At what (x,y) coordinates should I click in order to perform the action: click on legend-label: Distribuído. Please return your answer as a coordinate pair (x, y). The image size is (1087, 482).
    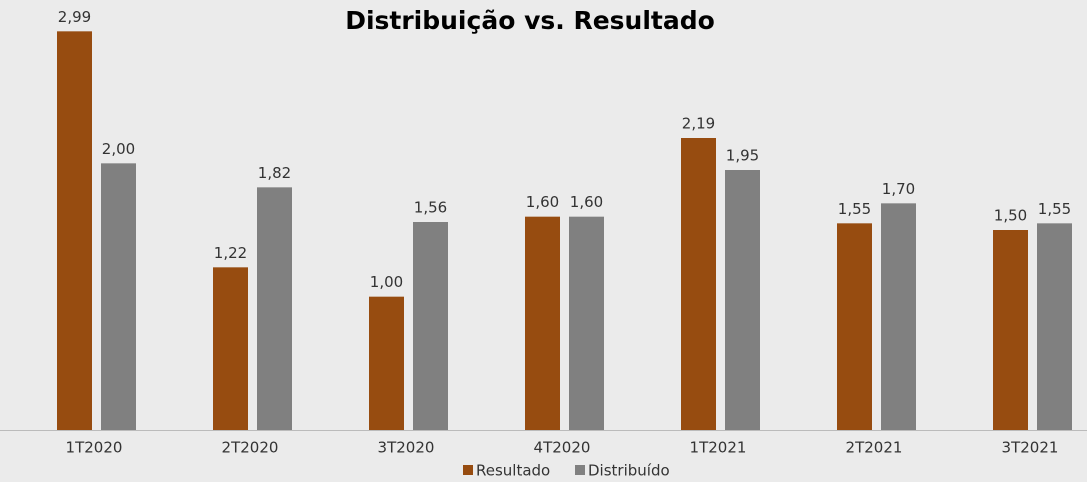
    Looking at the image, I should click on (629, 471).